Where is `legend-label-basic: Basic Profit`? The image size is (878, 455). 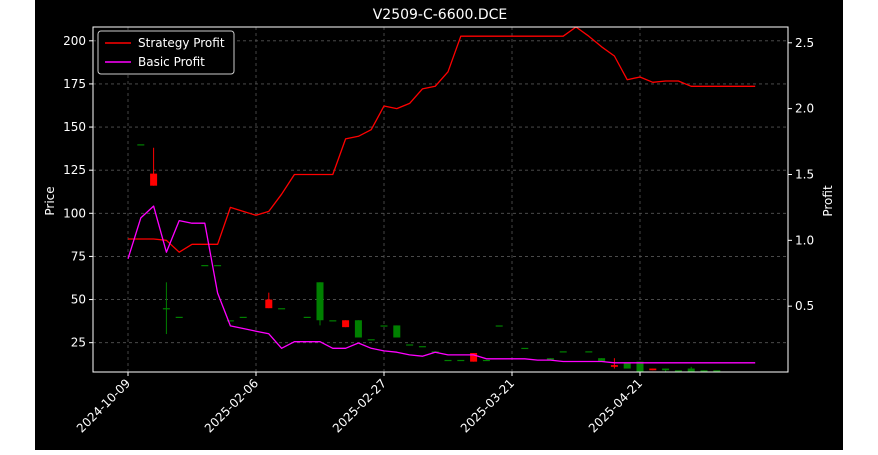 legend-label-basic: Basic Profit is located at coordinates (171, 62).